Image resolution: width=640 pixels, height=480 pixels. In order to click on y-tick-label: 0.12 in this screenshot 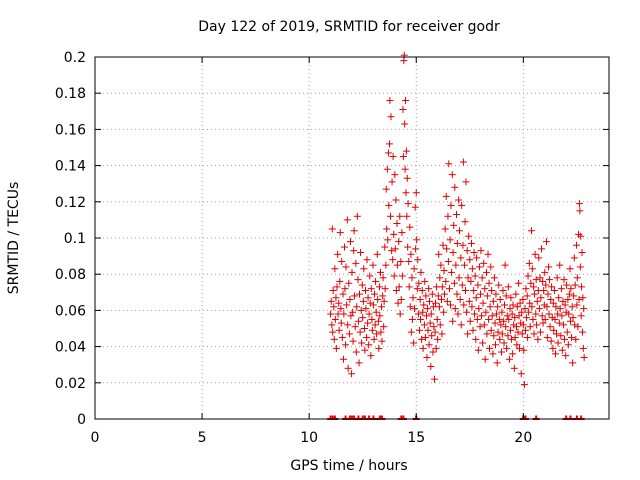, I will do `click(70, 203)`.